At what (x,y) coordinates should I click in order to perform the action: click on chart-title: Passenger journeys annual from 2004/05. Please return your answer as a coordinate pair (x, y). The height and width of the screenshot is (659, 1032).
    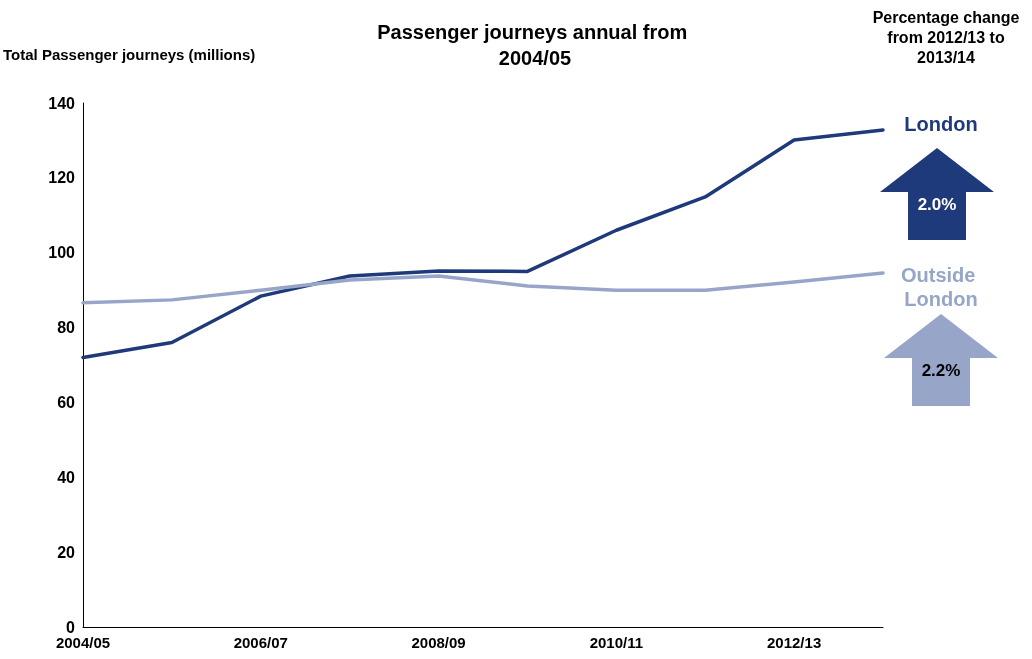
    Looking at the image, I should click on (535, 45).